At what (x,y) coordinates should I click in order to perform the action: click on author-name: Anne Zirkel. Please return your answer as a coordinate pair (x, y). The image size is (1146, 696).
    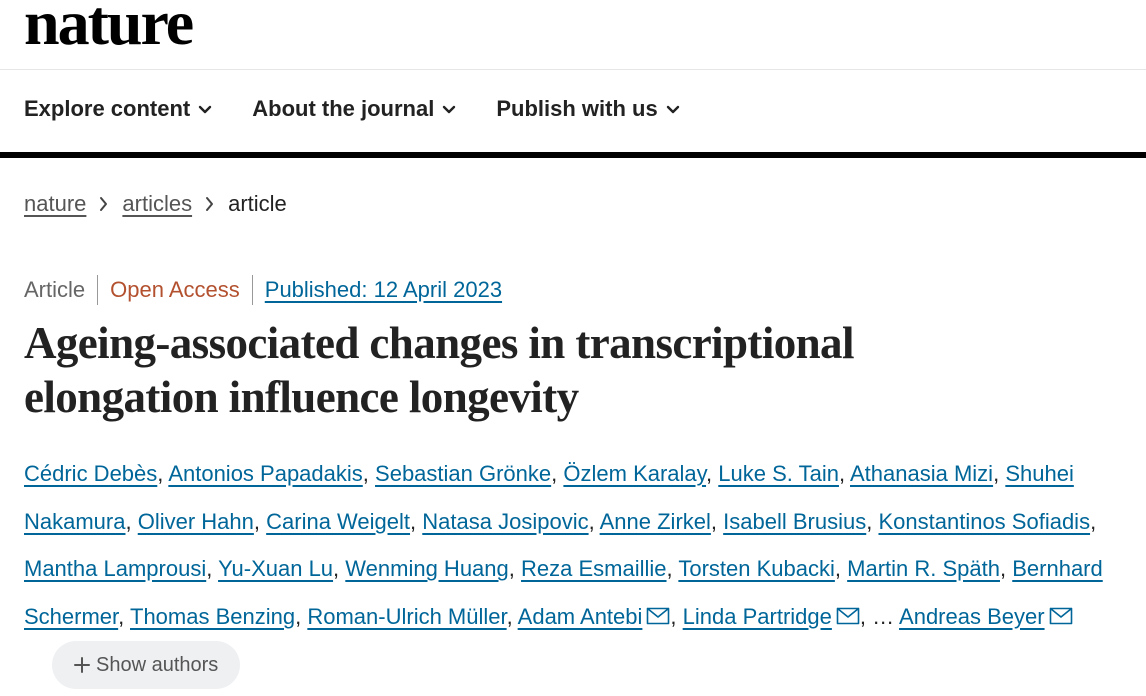
    Looking at the image, I should click on (655, 521).